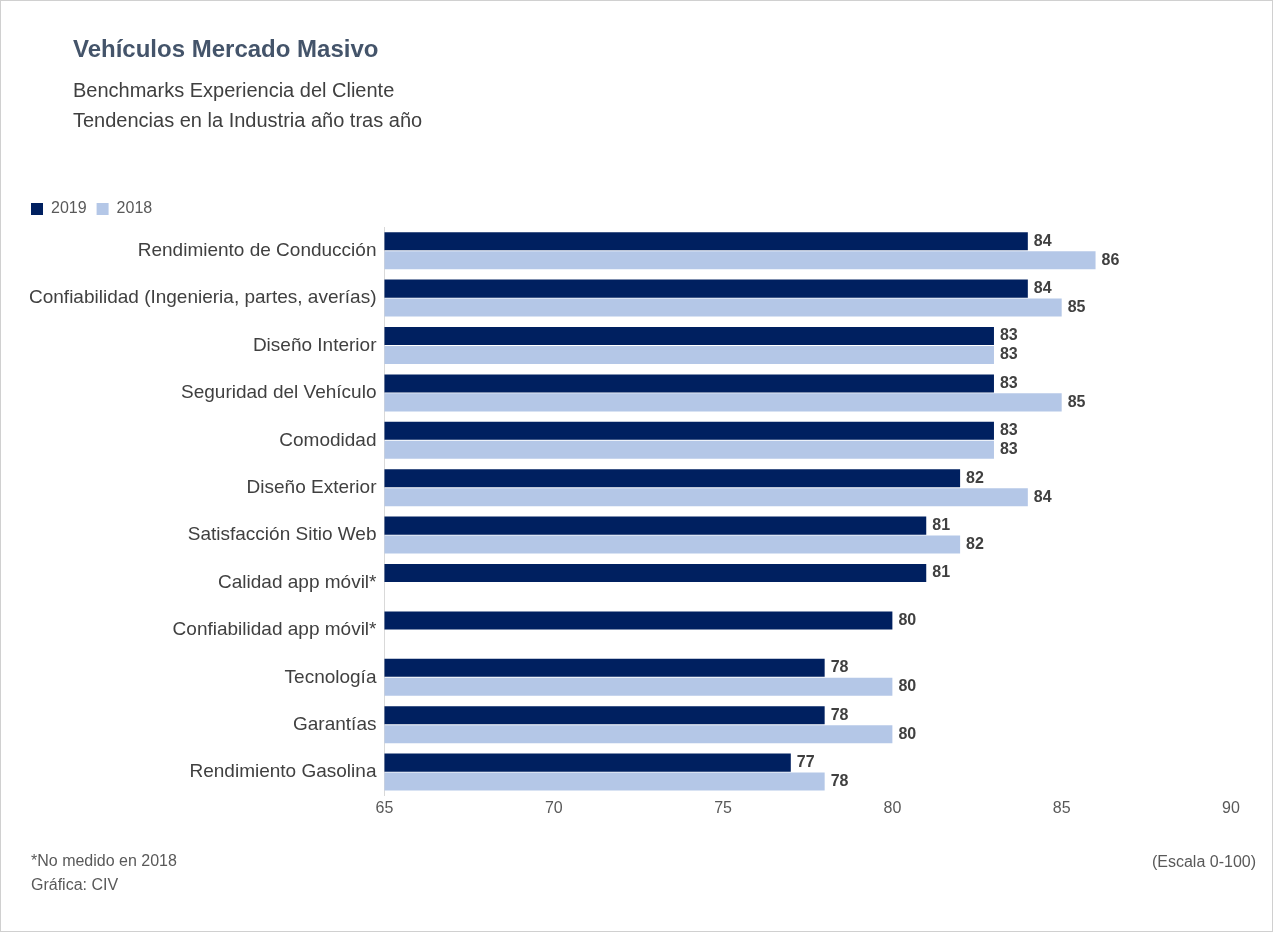 The height and width of the screenshot is (932, 1273). What do you see at coordinates (134, 208) in the screenshot?
I see `legend-label: 2018` at bounding box center [134, 208].